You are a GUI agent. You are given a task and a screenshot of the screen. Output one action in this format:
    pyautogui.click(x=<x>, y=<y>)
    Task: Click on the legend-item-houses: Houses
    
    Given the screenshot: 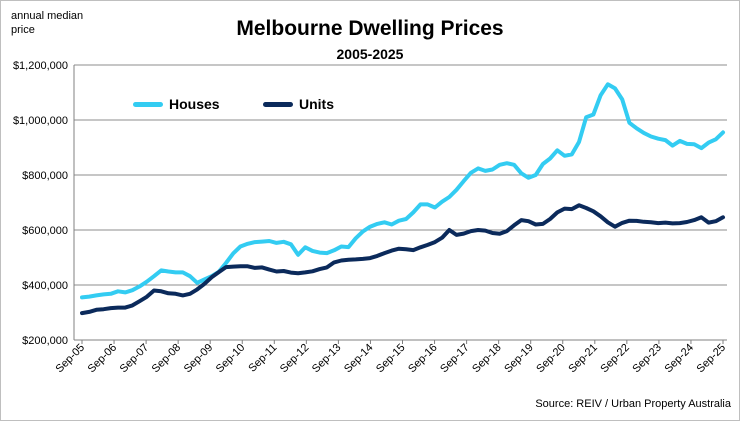 What is the action you would take?
    pyautogui.click(x=176, y=104)
    